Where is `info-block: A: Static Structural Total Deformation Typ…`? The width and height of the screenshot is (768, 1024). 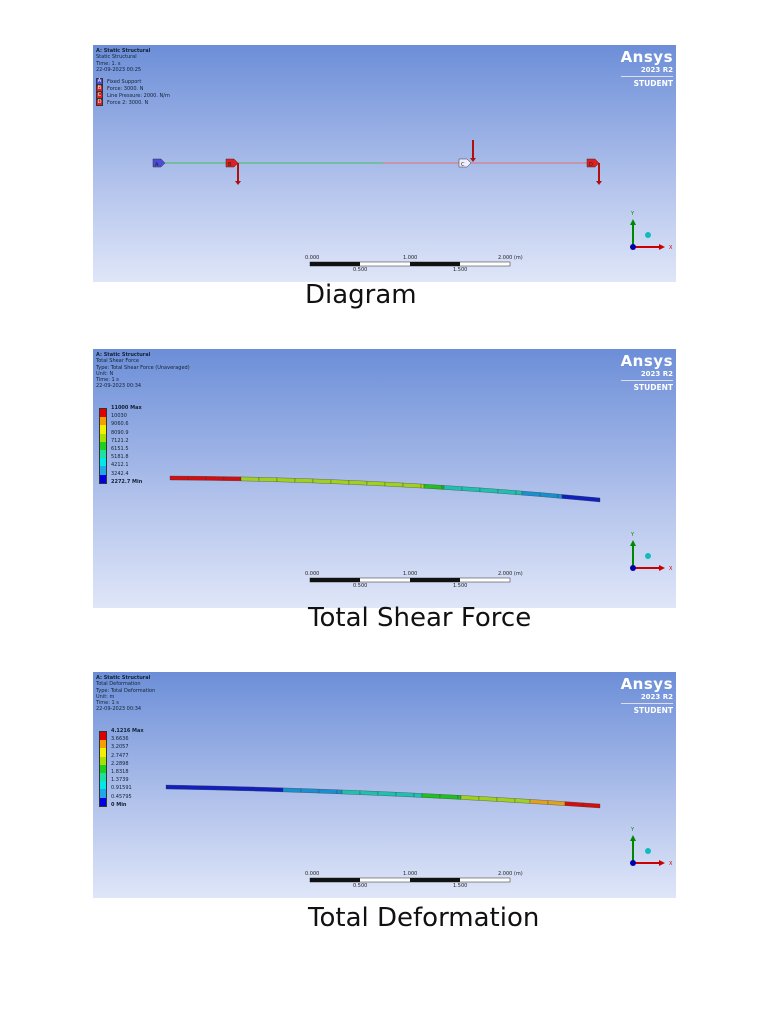
info-block: A: Static Structural Total Deformation Typ… is located at coordinates (125, 694).